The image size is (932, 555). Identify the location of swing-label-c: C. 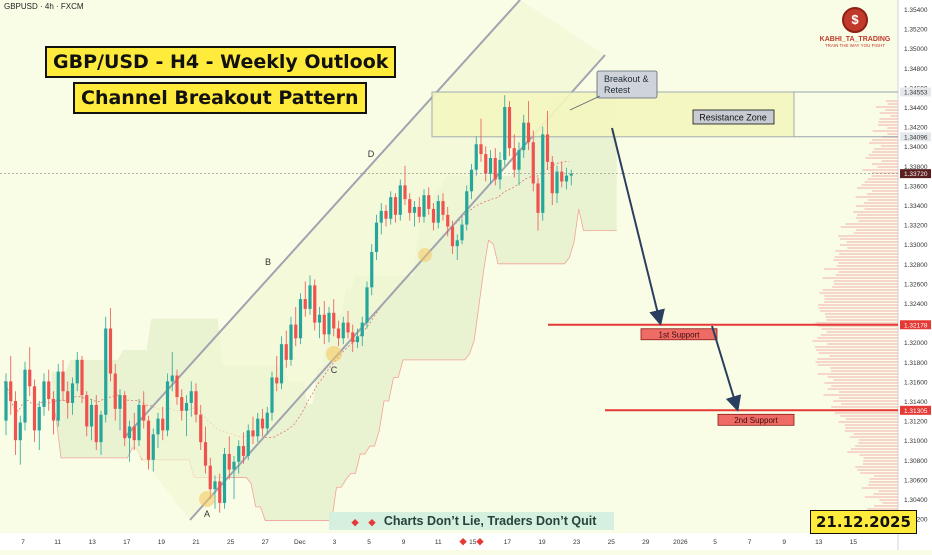
(334, 370).